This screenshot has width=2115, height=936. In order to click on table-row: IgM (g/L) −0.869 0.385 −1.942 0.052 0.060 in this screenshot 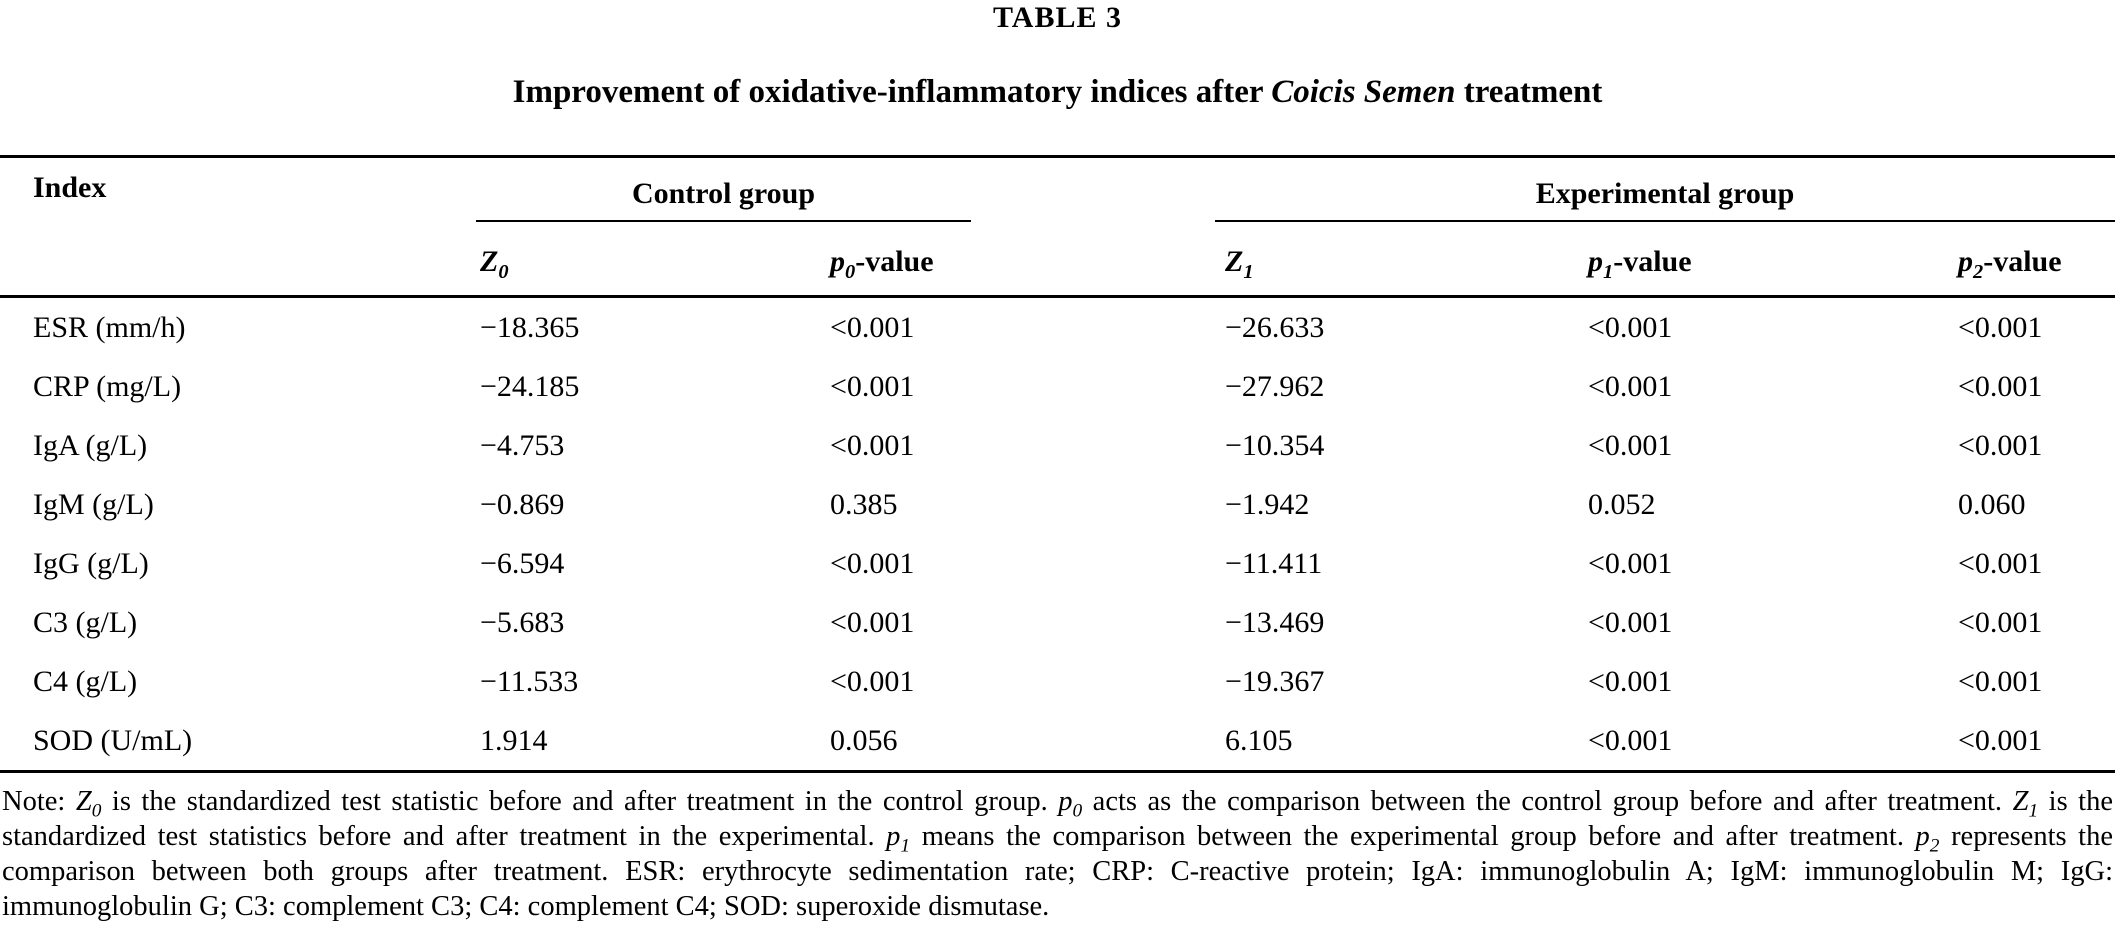, I will do `click(1057, 504)`.